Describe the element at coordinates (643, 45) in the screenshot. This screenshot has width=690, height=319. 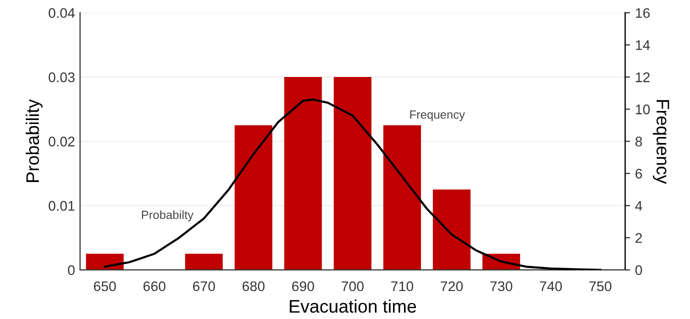
I see `y2-tick-label: 14` at that location.